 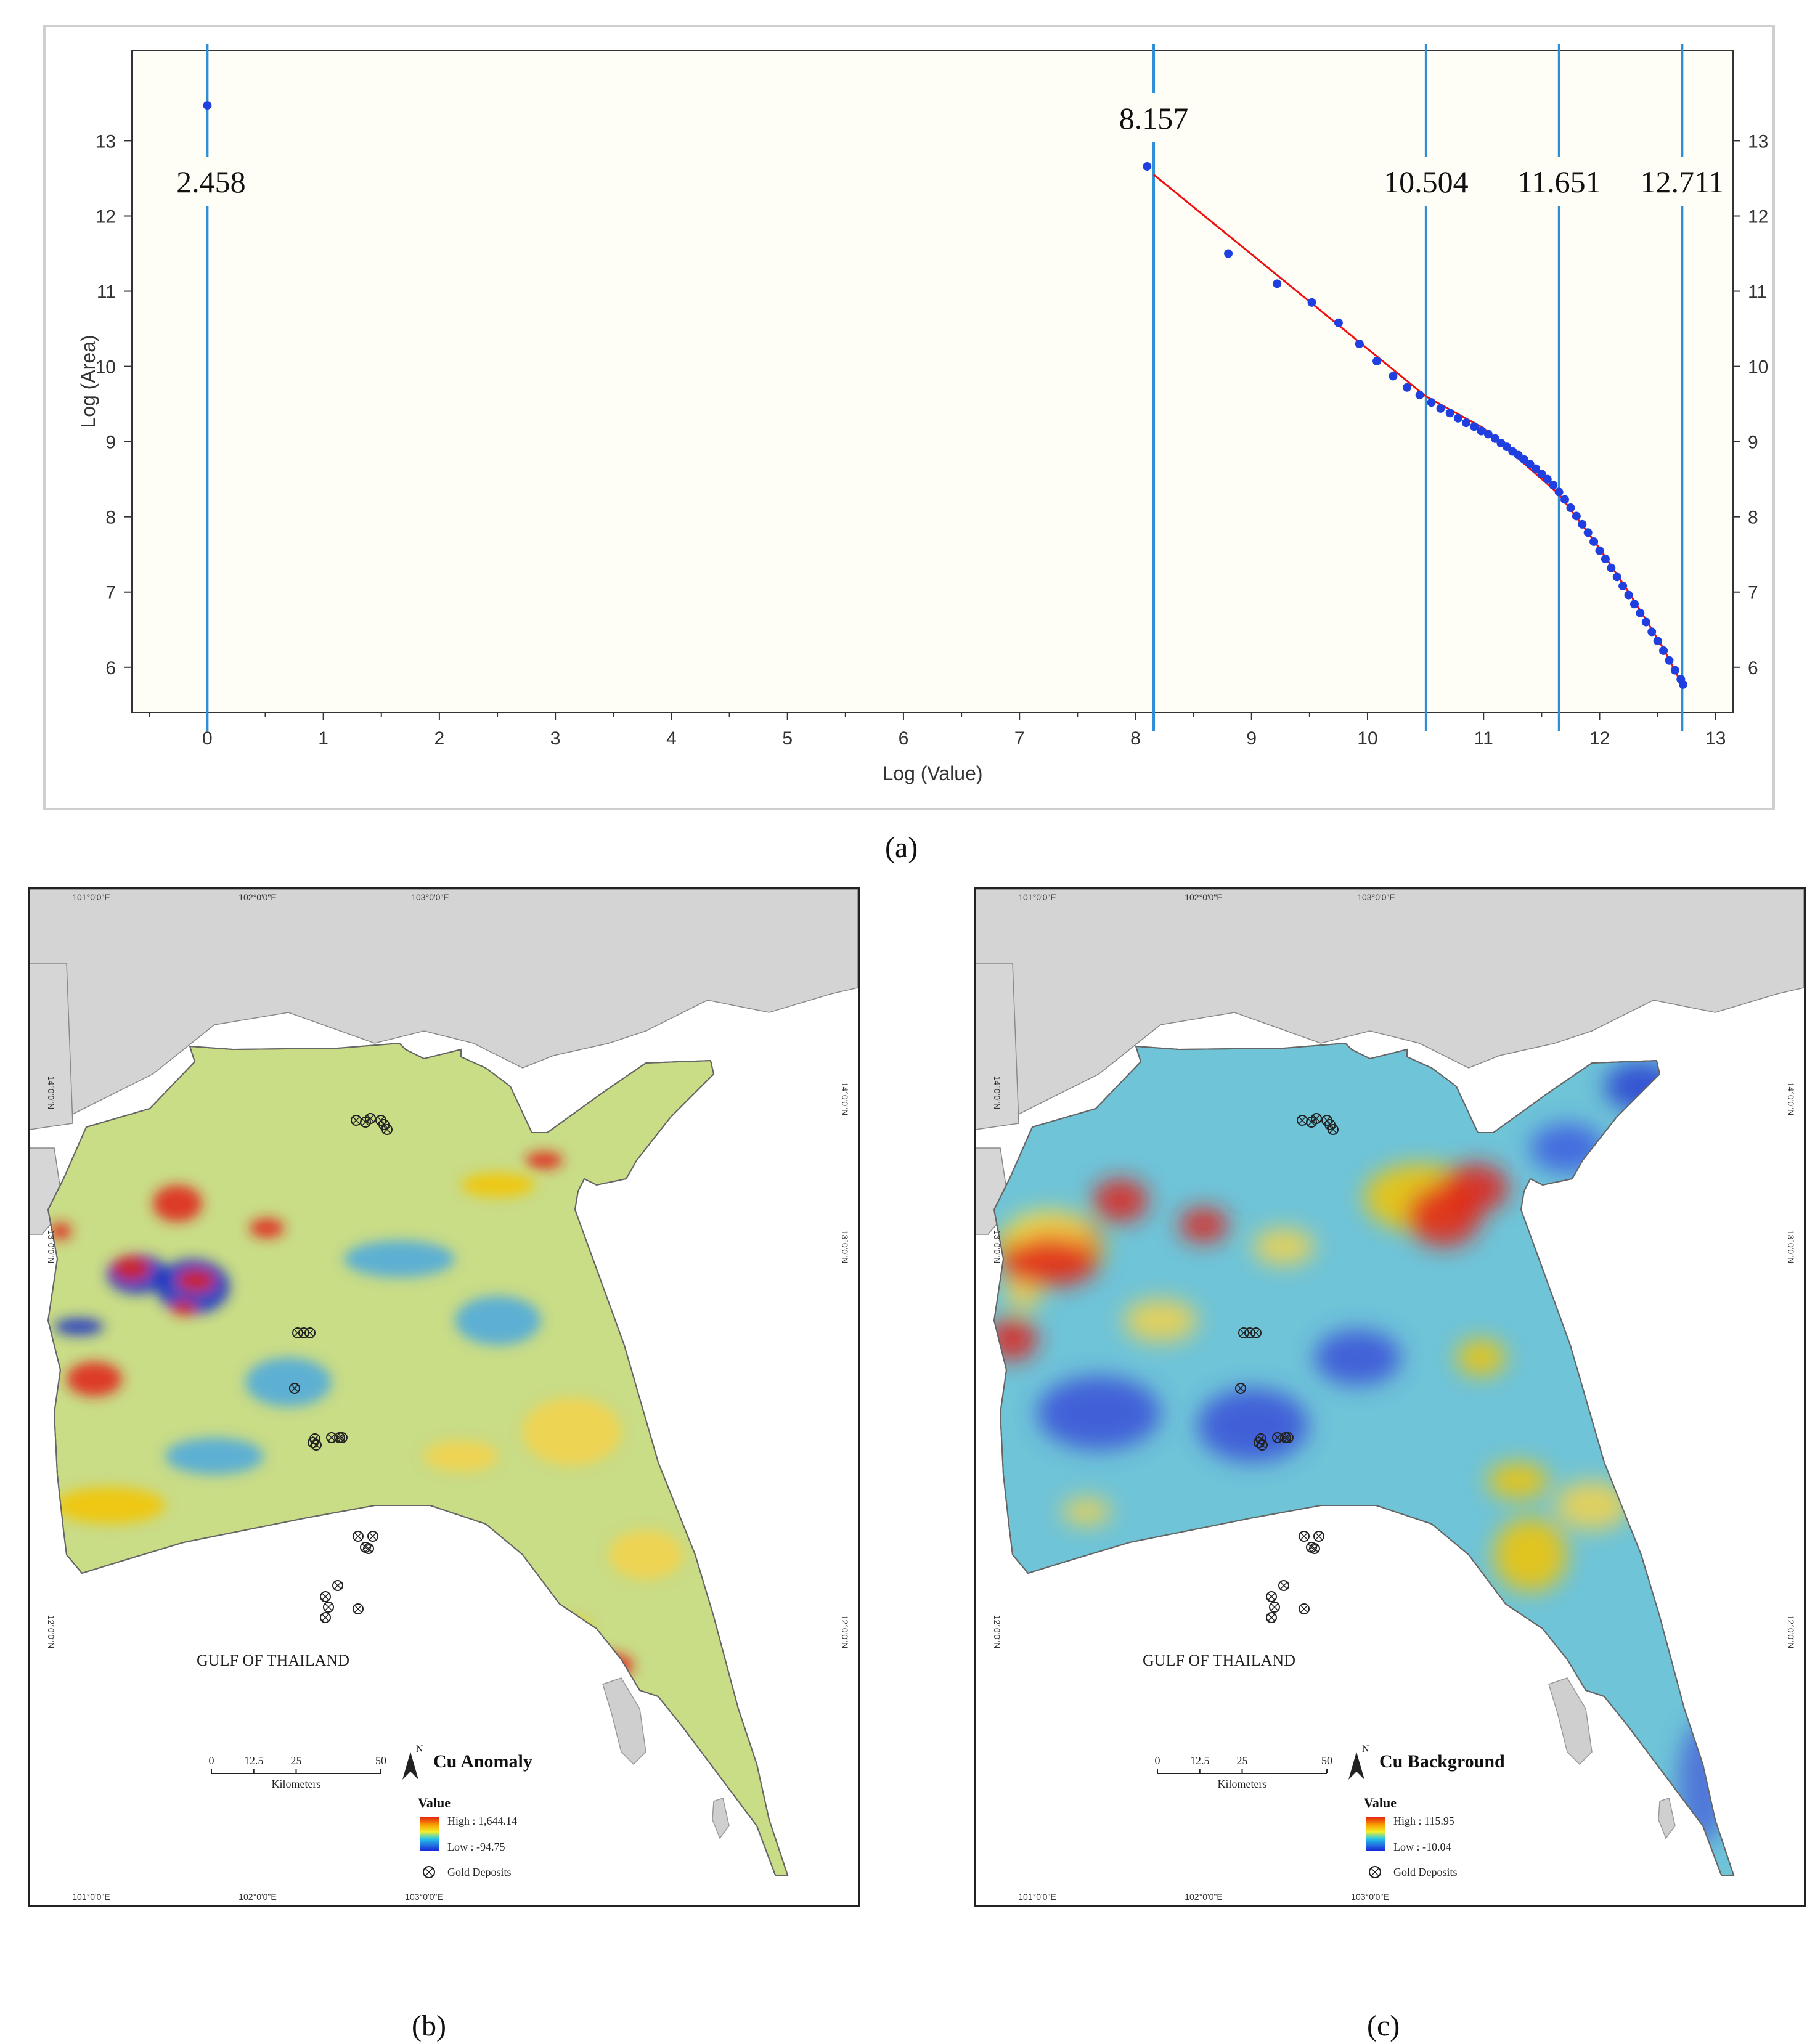 What do you see at coordinates (1758, 142) in the screenshot?
I see `y-tick-label-right: 13` at bounding box center [1758, 142].